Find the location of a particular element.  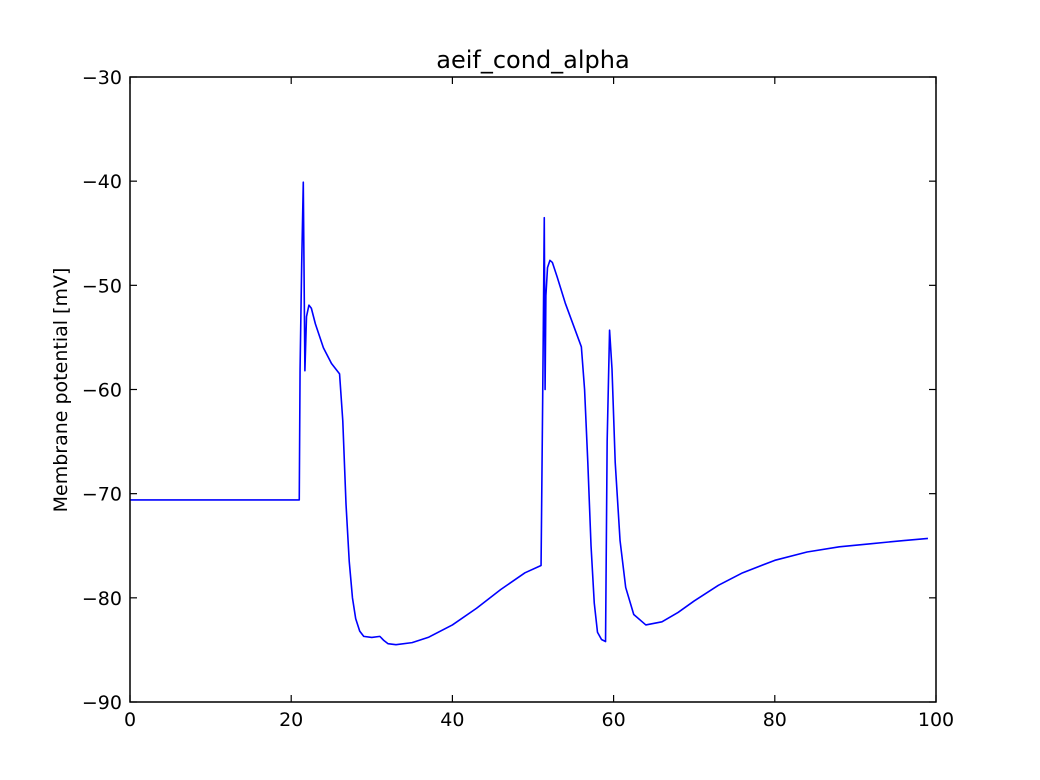

x-tick-label: 0 is located at coordinates (130, 720).